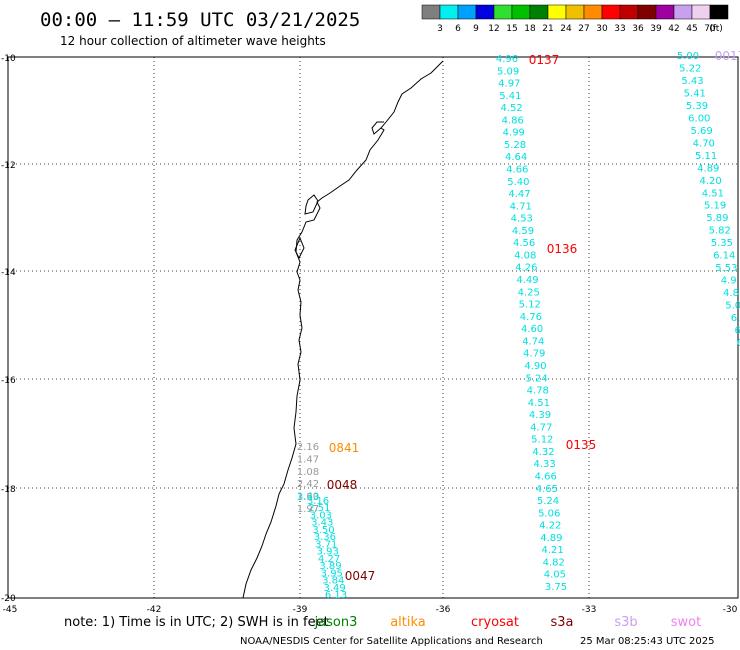  Describe the element at coordinates (518, 182) in the screenshot. I see `wave-height-value: 5.40` at that location.